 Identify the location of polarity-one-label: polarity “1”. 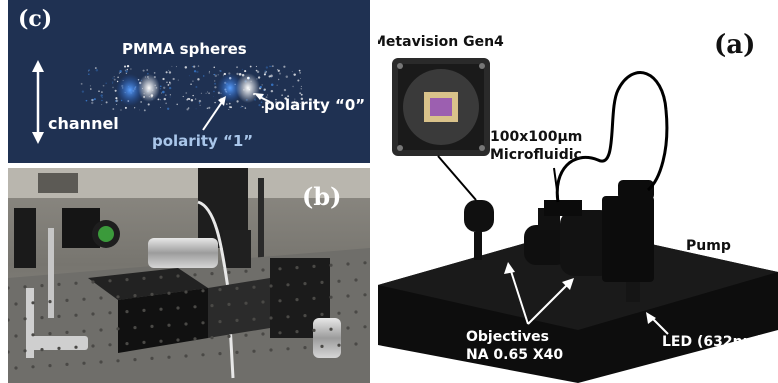
(203, 141).